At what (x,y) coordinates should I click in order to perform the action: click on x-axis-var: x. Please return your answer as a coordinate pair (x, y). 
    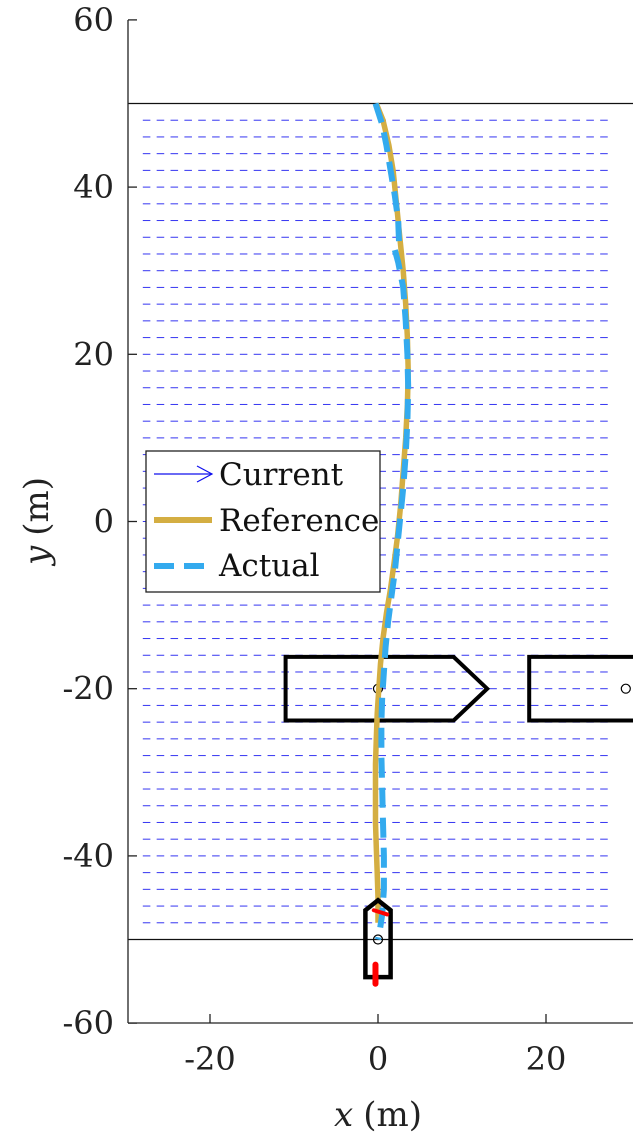
    Looking at the image, I should click on (343, 1115).